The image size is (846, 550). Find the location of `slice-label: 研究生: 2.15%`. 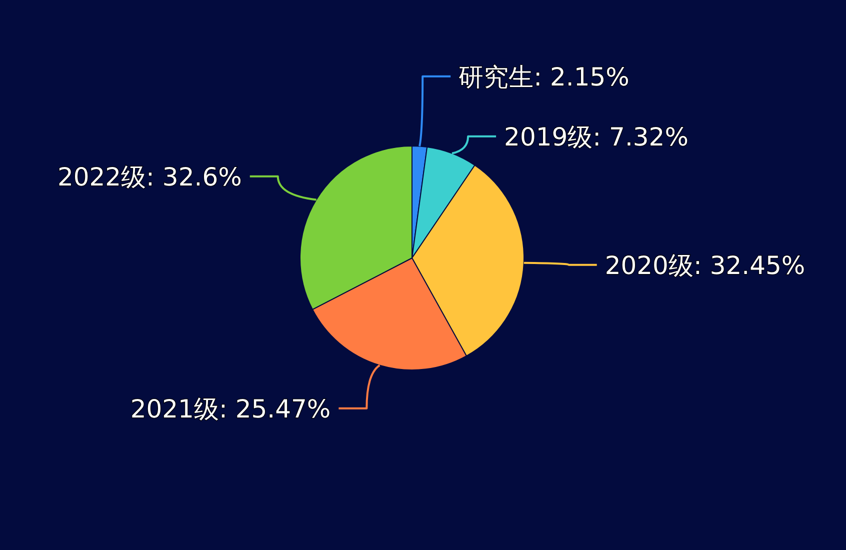

slice-label: 研究生: 2.15% is located at coordinates (544, 77).